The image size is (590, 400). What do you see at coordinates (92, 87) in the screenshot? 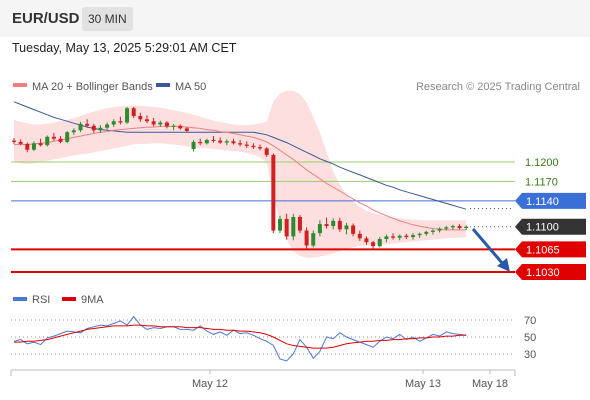
I see `ma20-legend-label: MA 20 + Bollinger Bands` at bounding box center [92, 87].